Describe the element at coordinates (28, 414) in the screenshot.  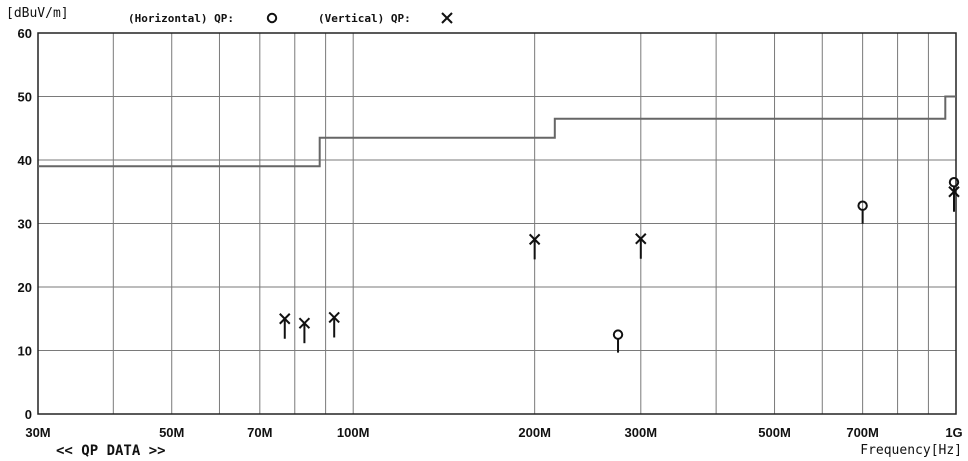
I see `y-tick-label: 0` at that location.